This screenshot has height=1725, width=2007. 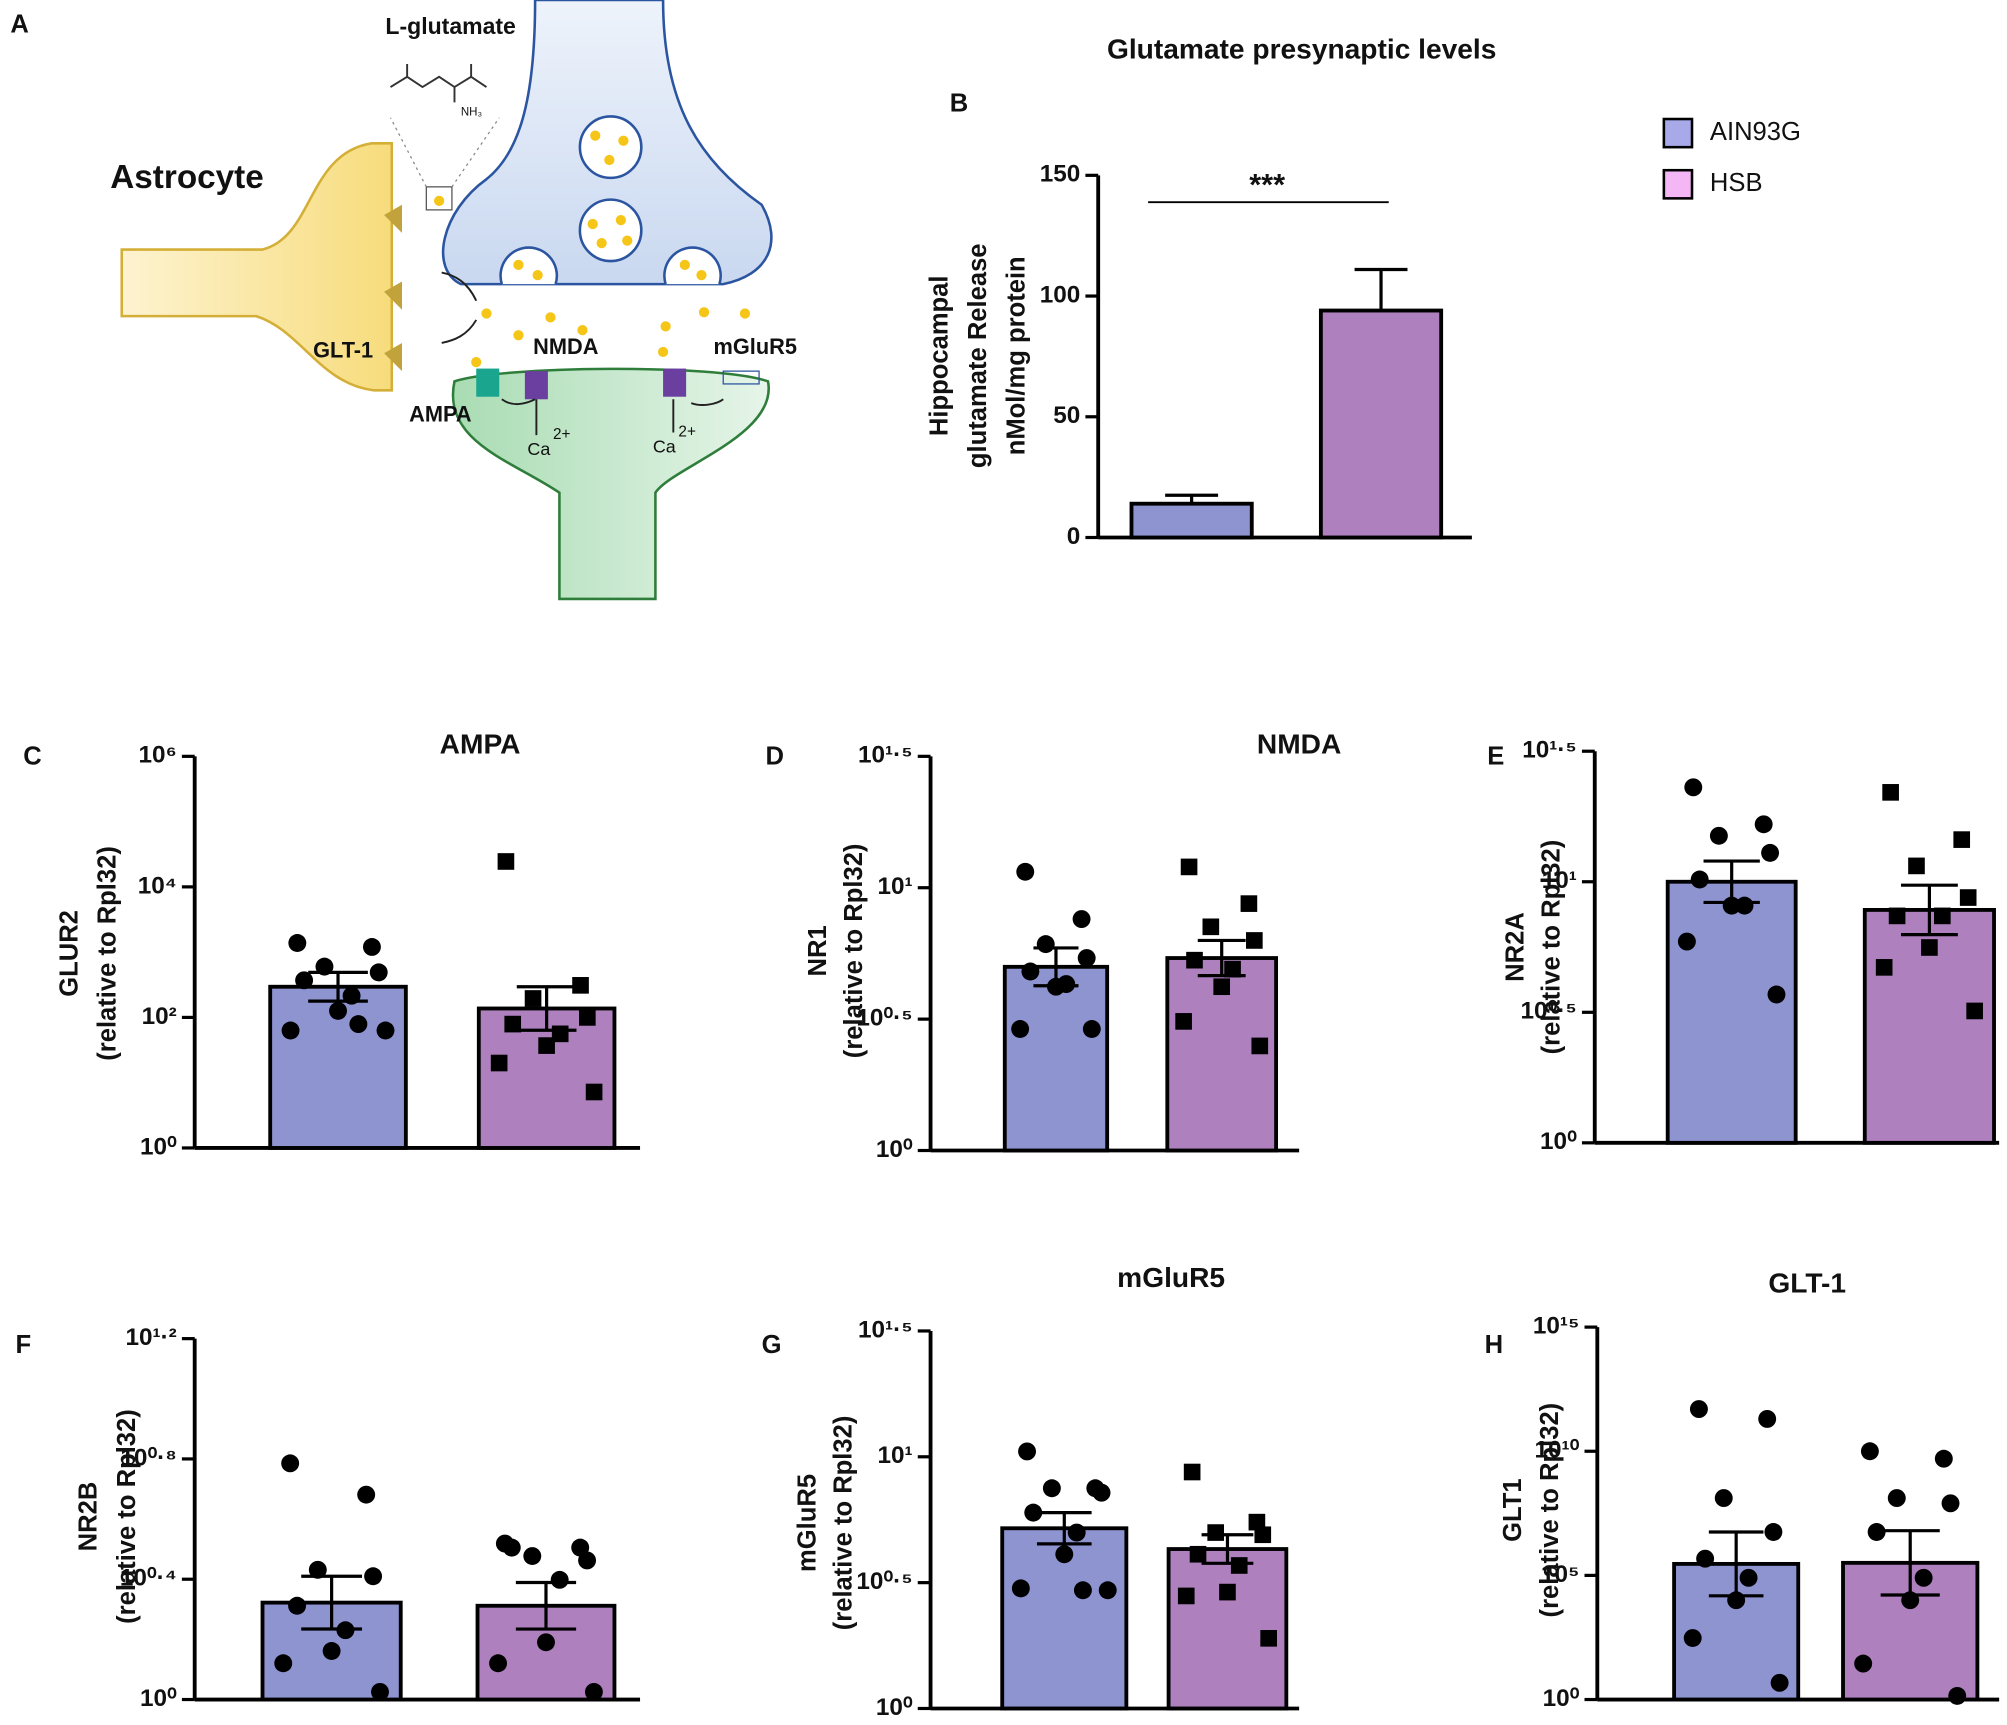 What do you see at coordinates (1299, 744) in the screenshot?
I see `chart-title: NMDA` at bounding box center [1299, 744].